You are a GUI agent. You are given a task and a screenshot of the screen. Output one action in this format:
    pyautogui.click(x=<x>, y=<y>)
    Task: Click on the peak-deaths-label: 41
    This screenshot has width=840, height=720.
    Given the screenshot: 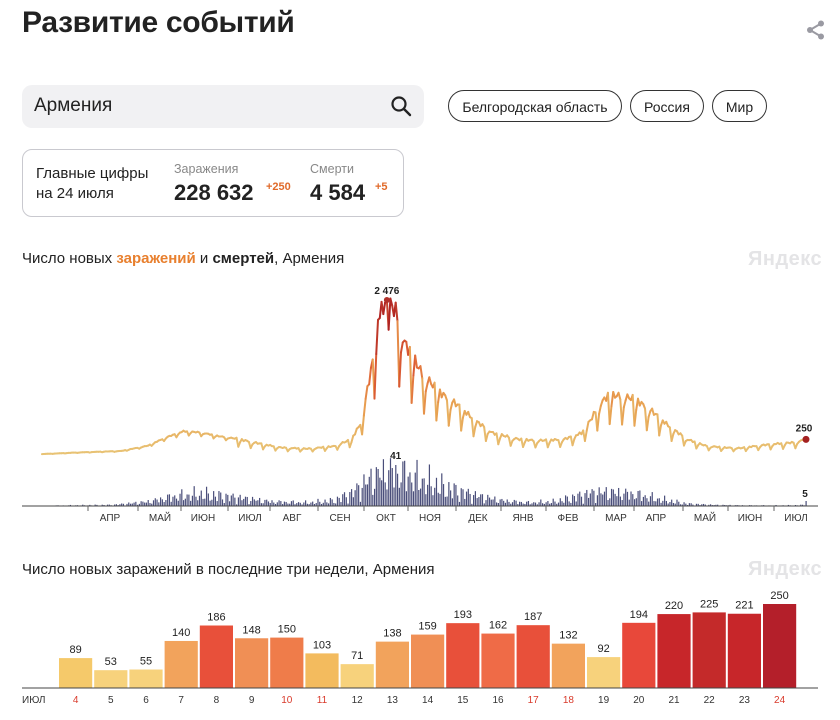 What is the action you would take?
    pyautogui.click(x=396, y=456)
    